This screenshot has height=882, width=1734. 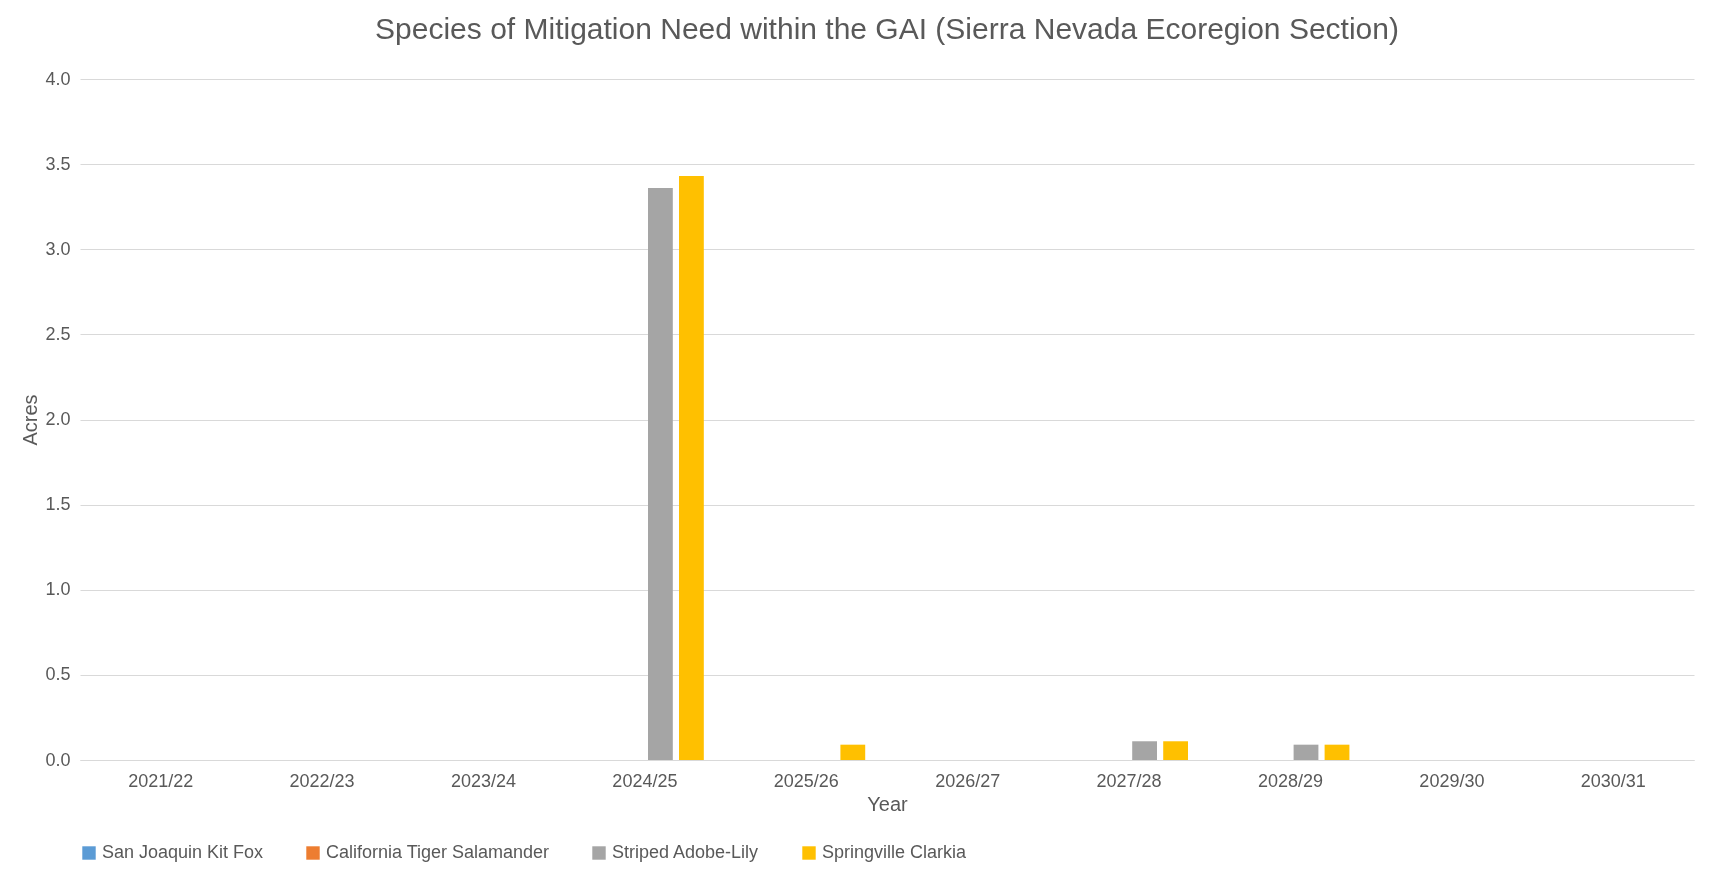 I want to click on y-tick-label: 4.0, so click(x=58, y=78).